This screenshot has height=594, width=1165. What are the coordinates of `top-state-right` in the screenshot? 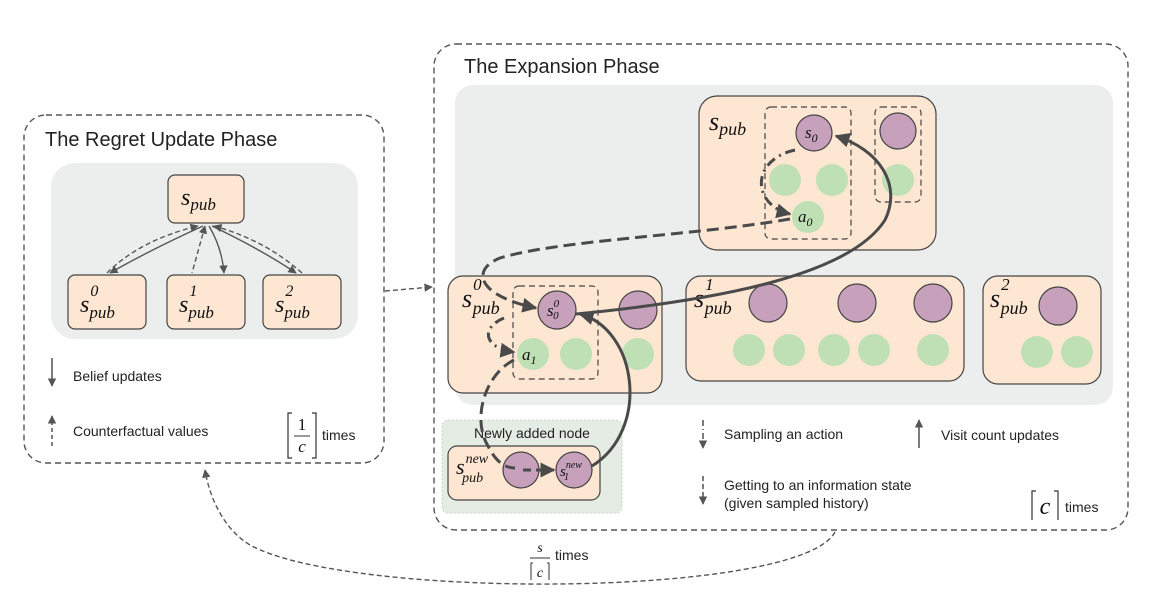 It's located at (898, 131).